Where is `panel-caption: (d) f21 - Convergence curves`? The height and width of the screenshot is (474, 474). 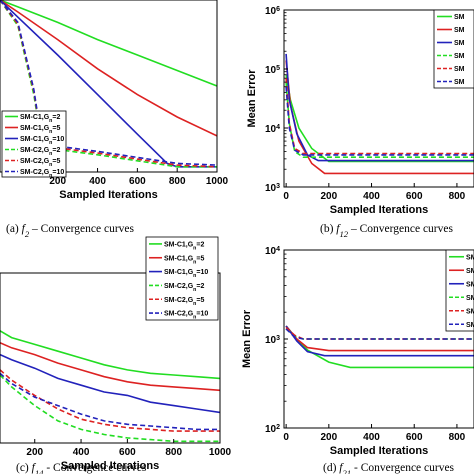
panel-caption: (d) f21 - Convergence curves is located at coordinates (389, 468).